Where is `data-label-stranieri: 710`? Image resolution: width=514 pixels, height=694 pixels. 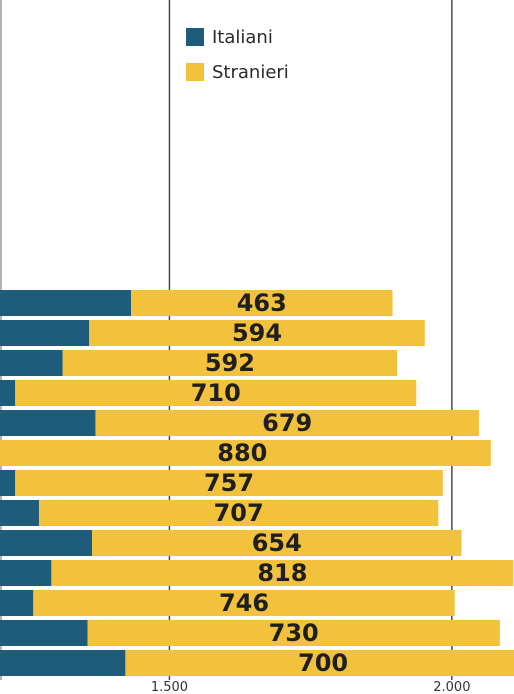 data-label-stranieri: 710 is located at coordinates (216, 393).